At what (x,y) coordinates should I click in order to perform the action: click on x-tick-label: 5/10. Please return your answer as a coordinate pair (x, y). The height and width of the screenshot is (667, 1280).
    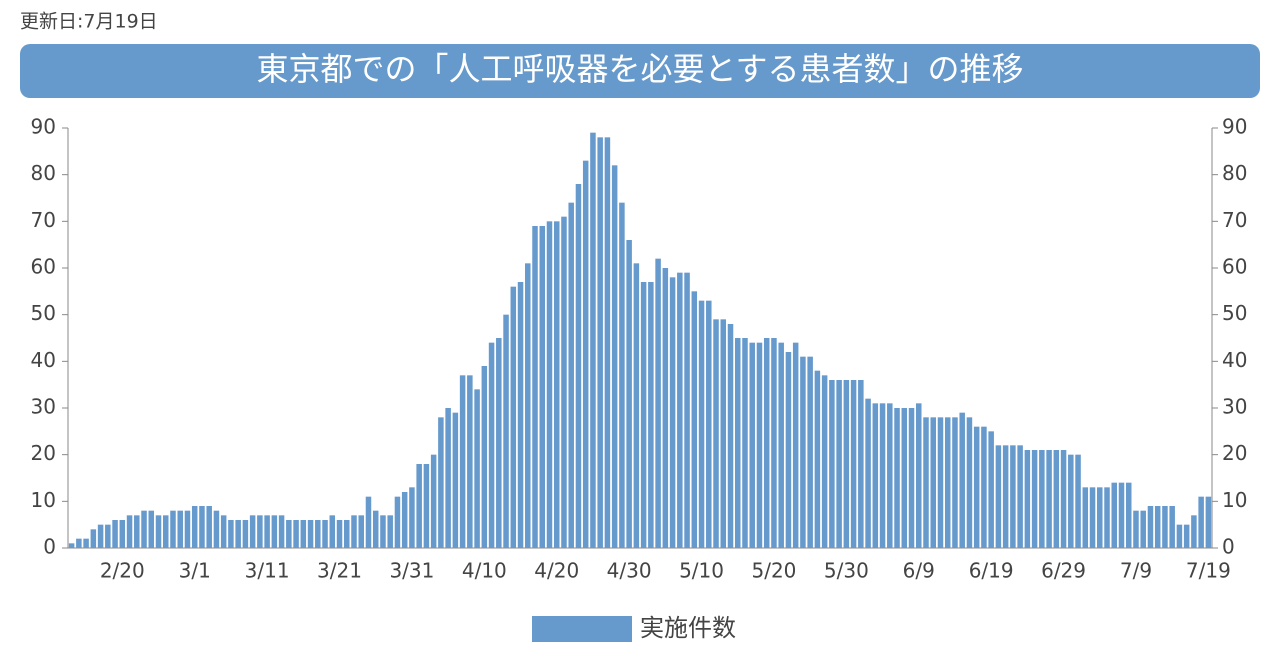
    Looking at the image, I should click on (701, 571).